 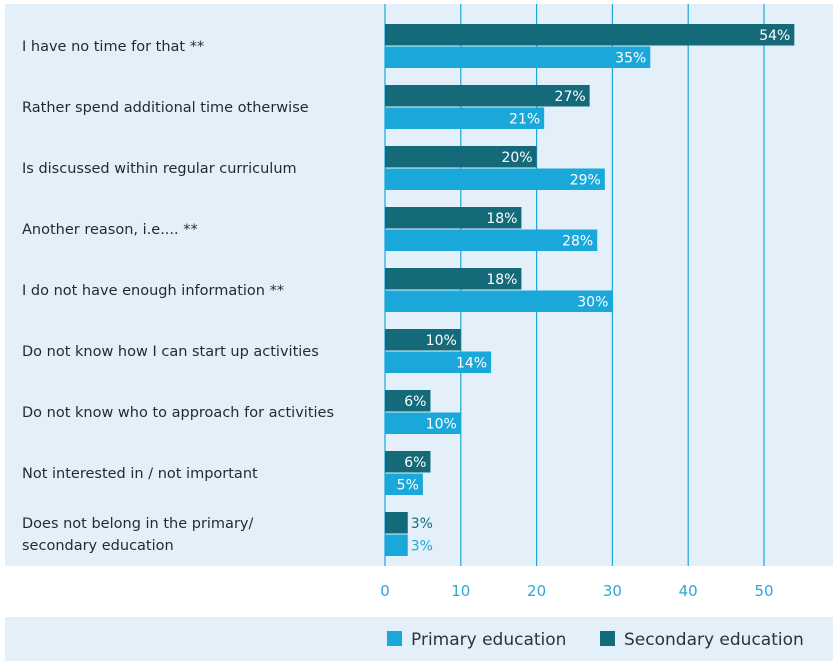 What do you see at coordinates (516, 158) in the screenshot?
I see `bar-value-label-secondary: 20%` at bounding box center [516, 158].